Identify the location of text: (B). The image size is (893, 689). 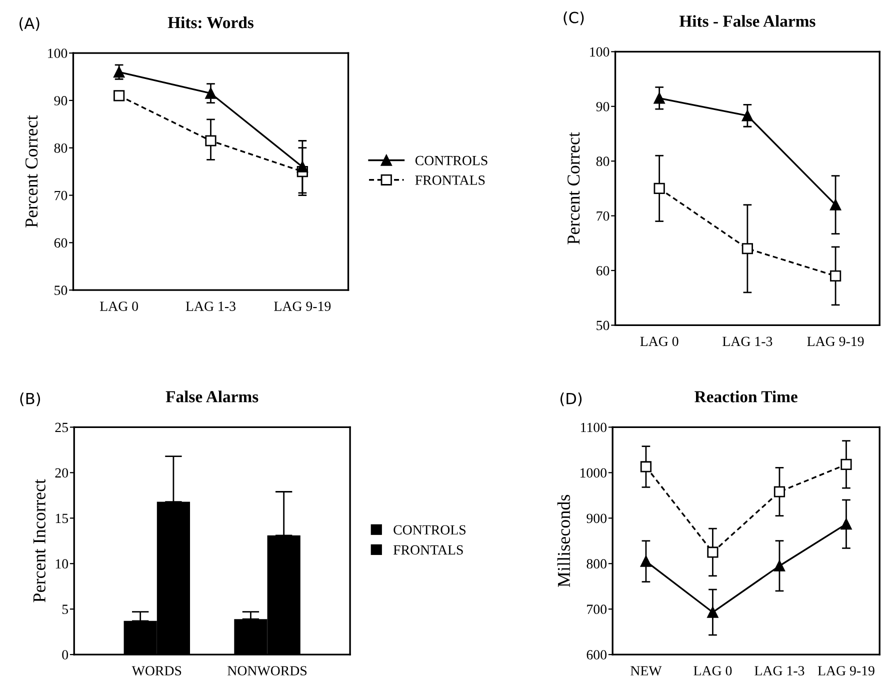
(30, 399).